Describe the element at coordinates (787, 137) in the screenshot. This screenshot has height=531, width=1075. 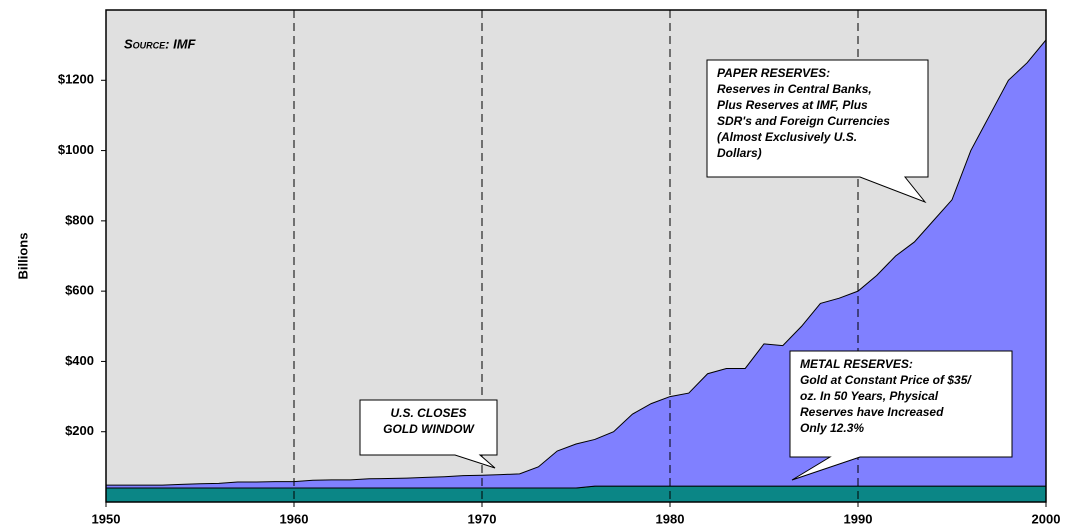
I see `annotation-text: (Almost Exclusively U.S.` at that location.